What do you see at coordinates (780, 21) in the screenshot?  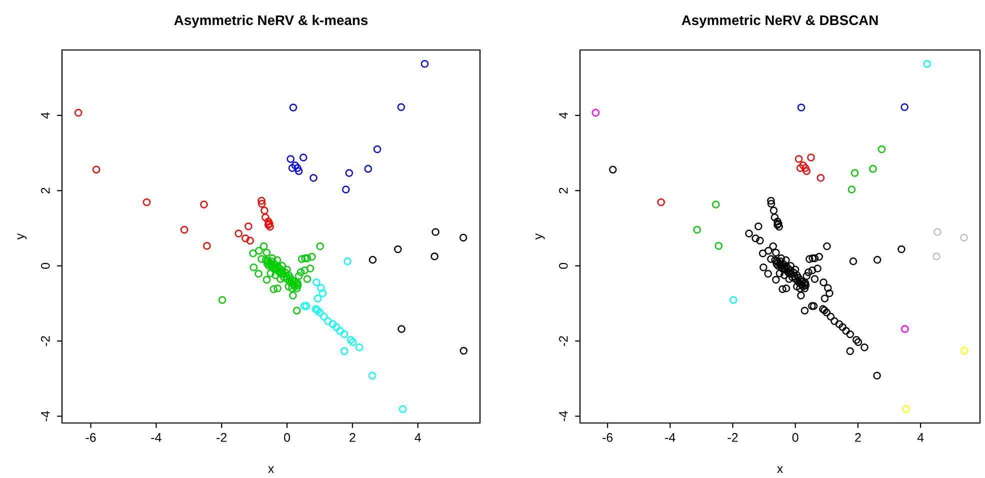 I see `chart-title: Asymmetric NeRV & DBSCAN` at bounding box center [780, 21].